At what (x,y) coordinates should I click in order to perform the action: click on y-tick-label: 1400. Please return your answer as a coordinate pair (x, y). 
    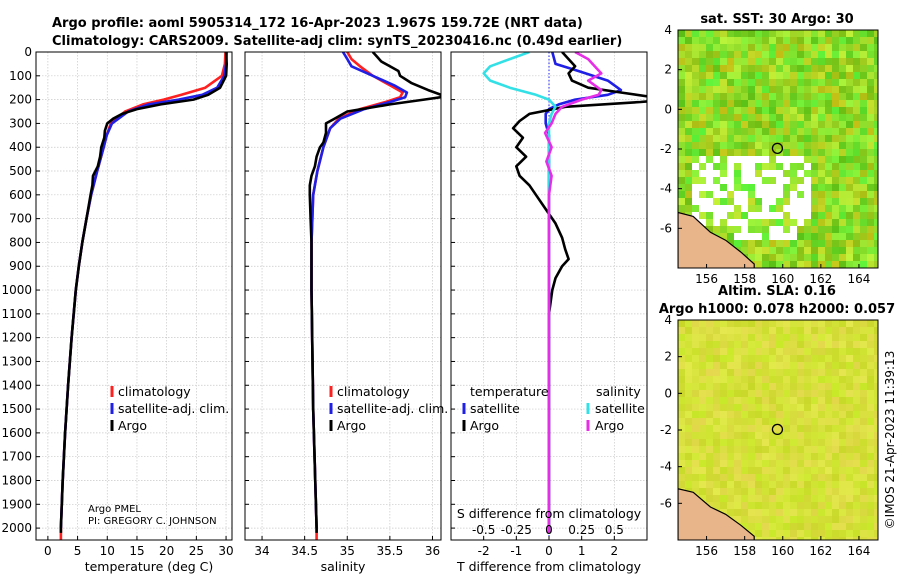
    Looking at the image, I should click on (16, 385).